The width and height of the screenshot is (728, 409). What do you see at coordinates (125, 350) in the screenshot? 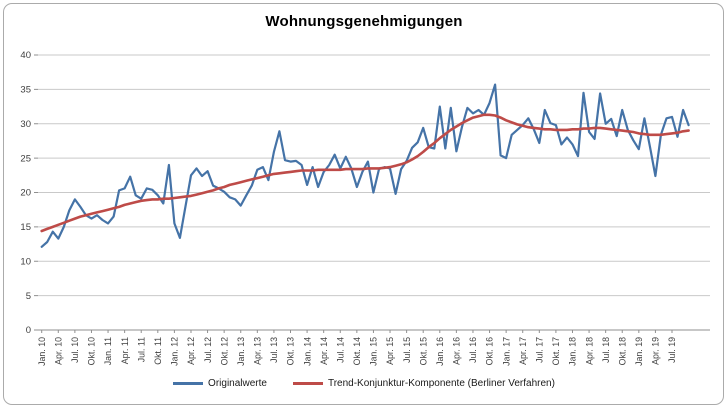
I see `x-tick-label: Apr. 11` at bounding box center [125, 350].